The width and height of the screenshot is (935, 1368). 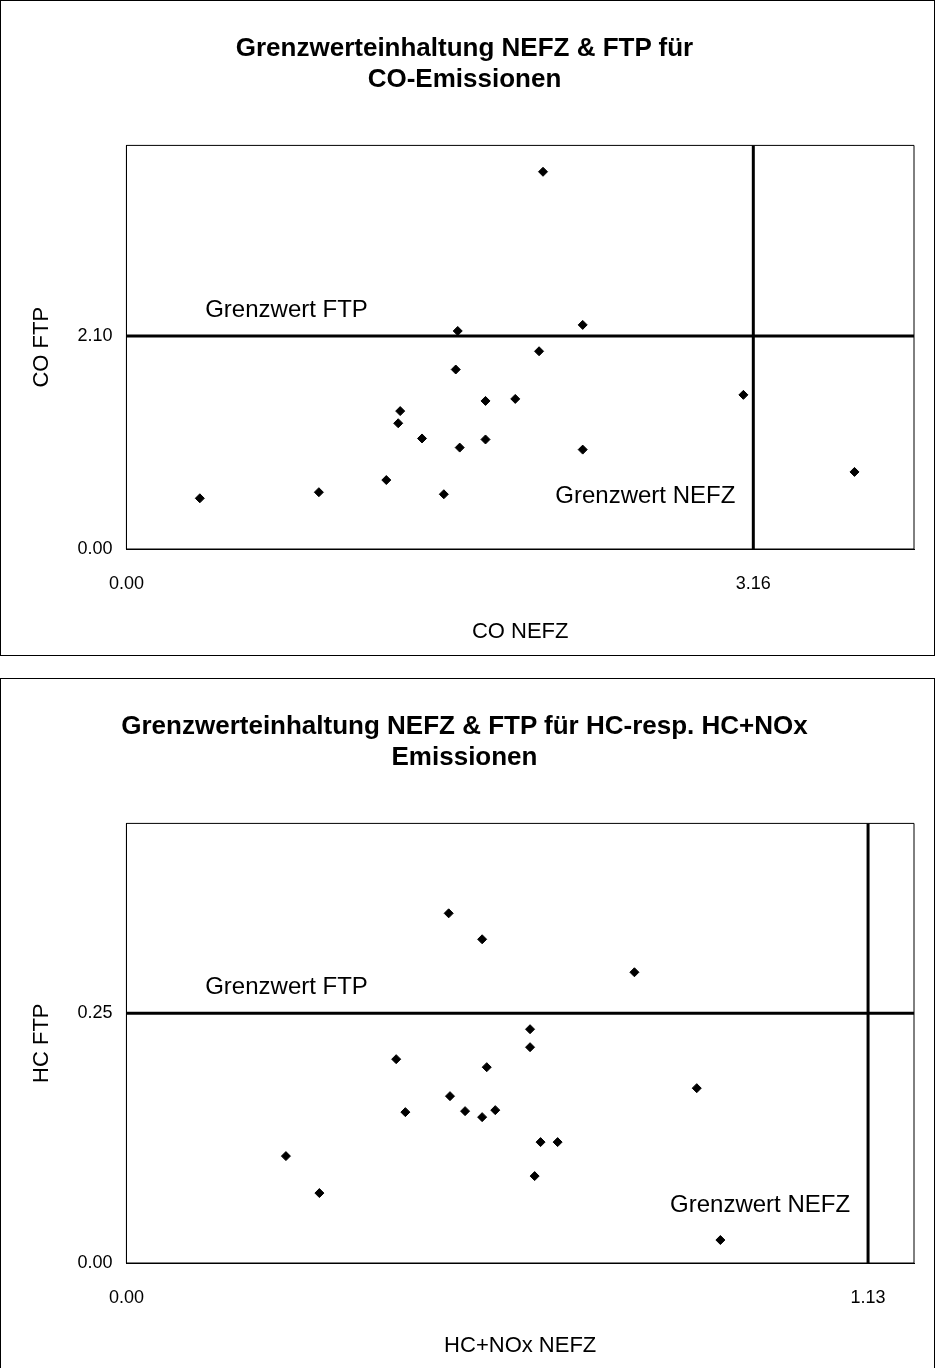 What do you see at coordinates (520, 1344) in the screenshot?
I see `x-axis-title: HC+NOx NEFZ` at bounding box center [520, 1344].